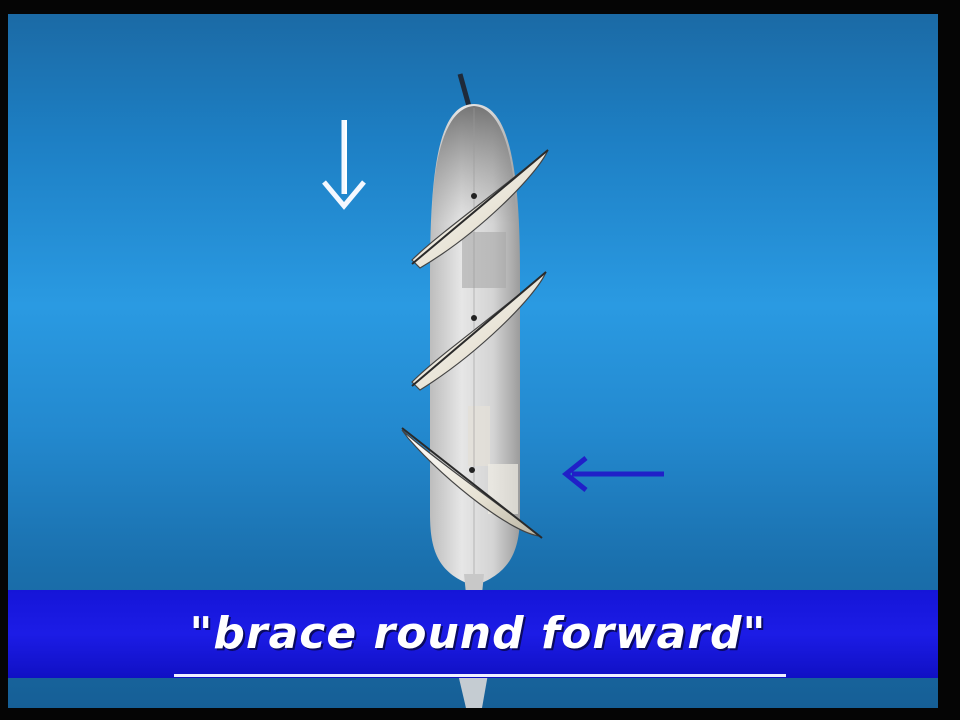 This screenshot has width=960, height=720. What do you see at coordinates (472, 483) in the screenshot?
I see `mizzen-yard-sail` at bounding box center [472, 483].